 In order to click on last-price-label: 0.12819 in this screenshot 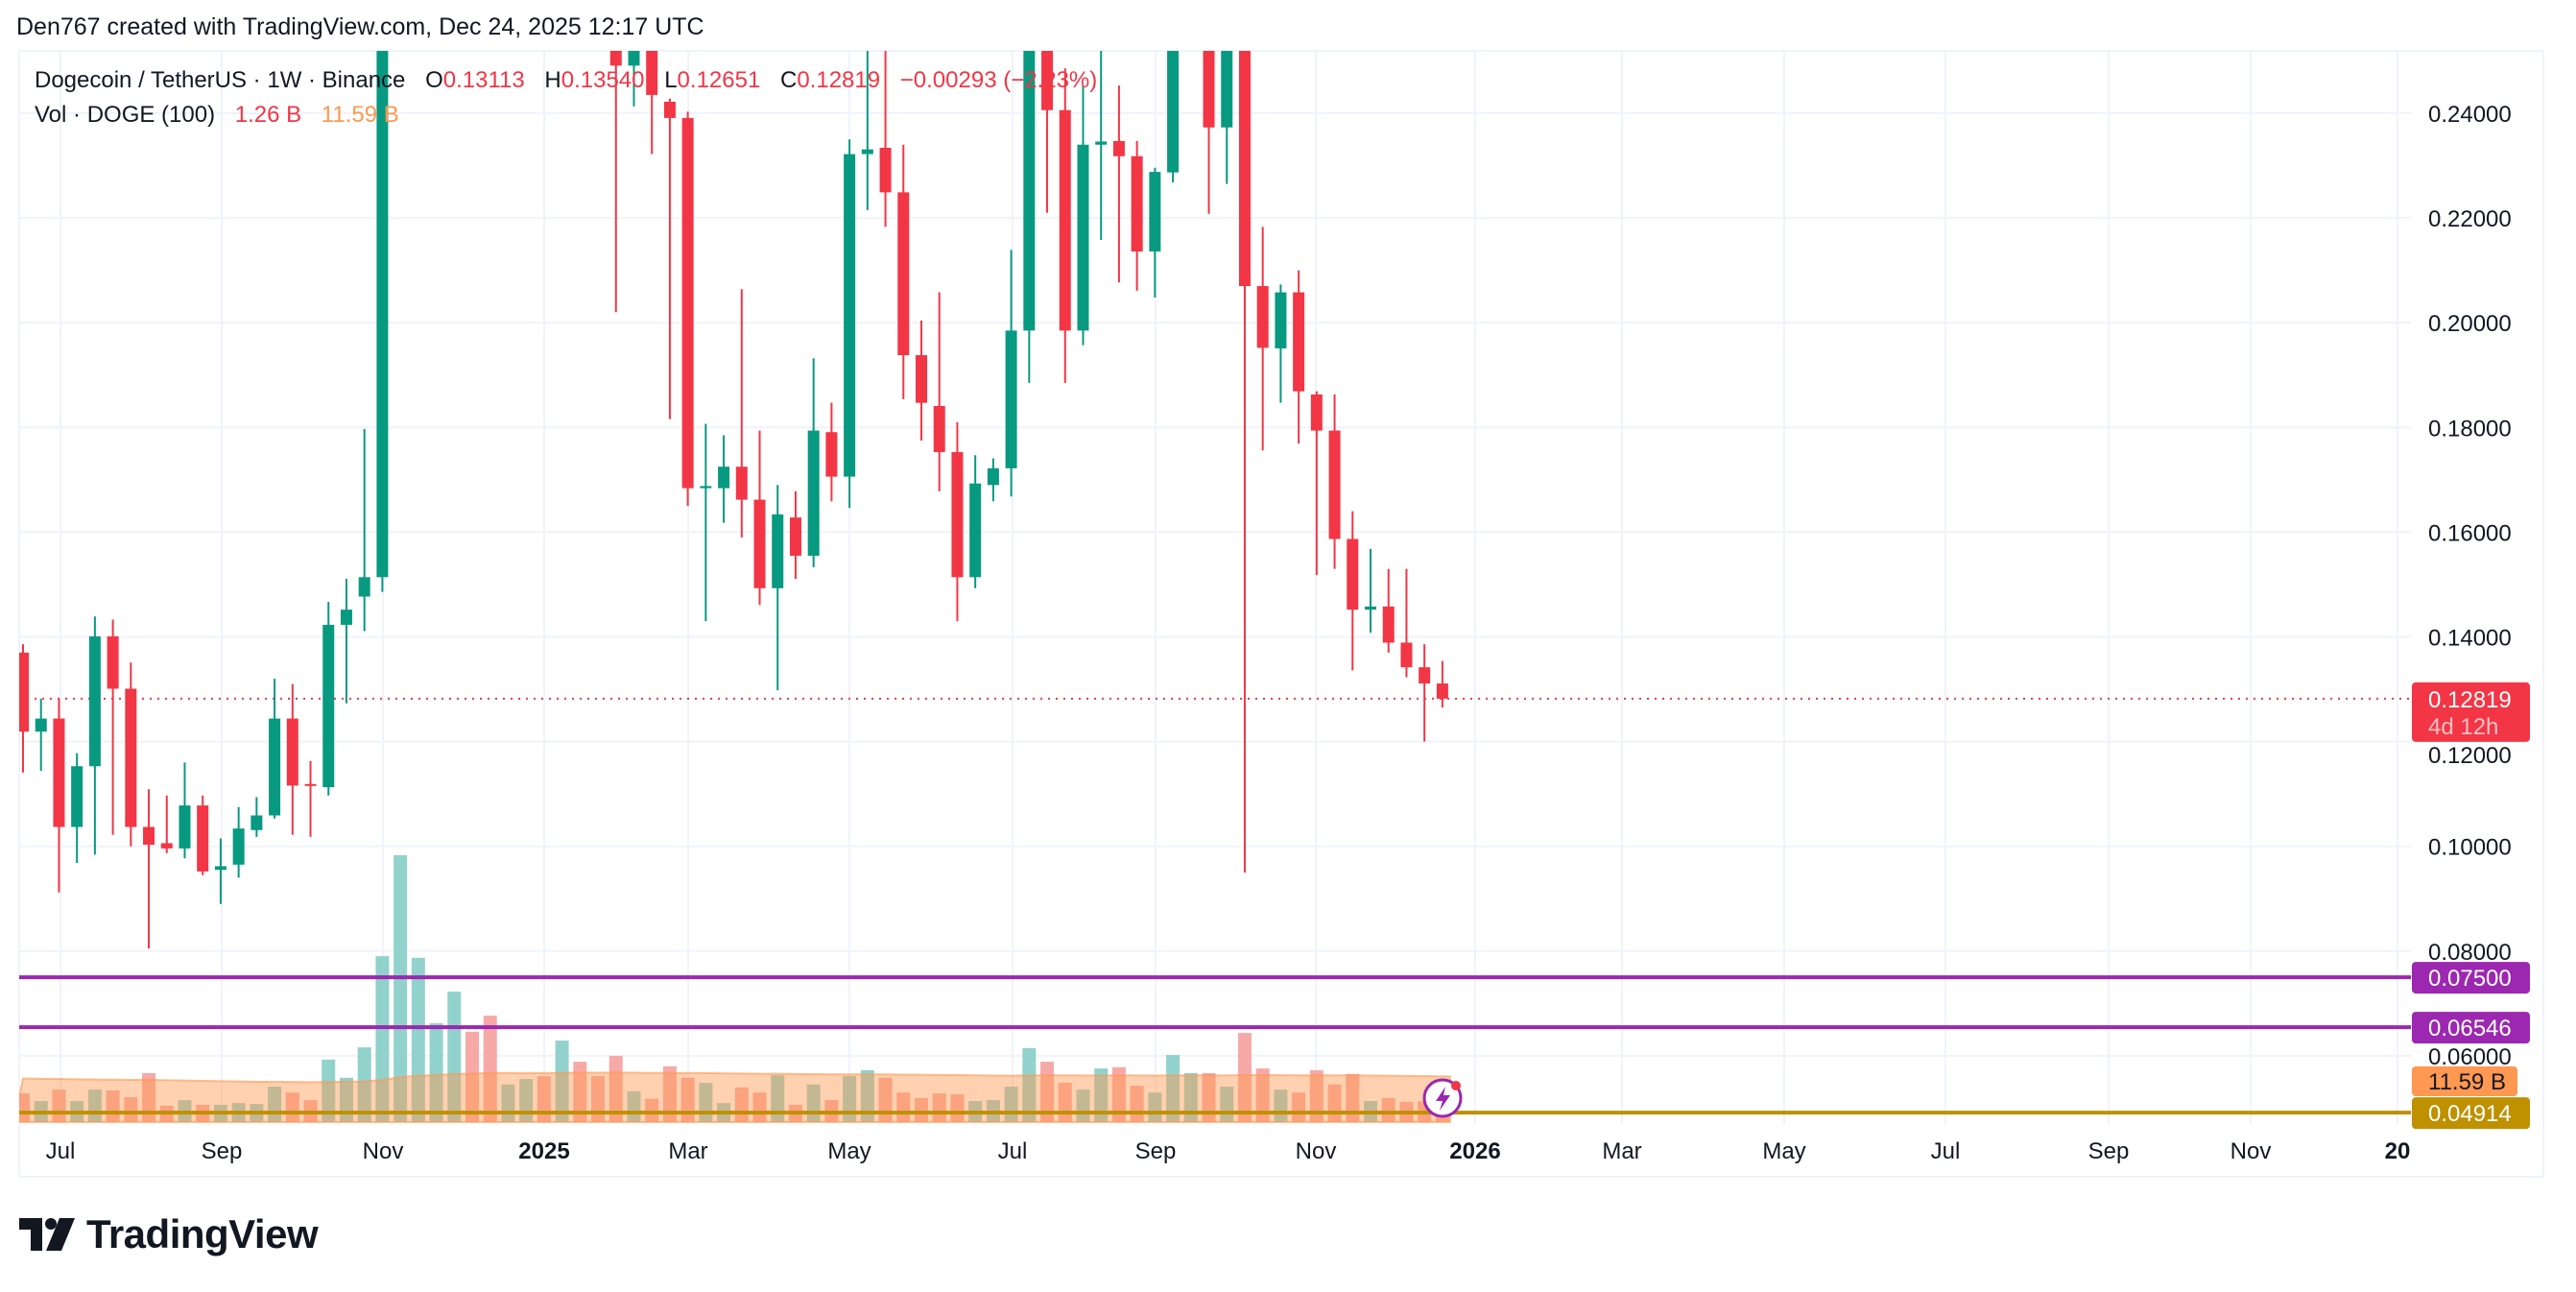, I will do `click(2470, 700)`.